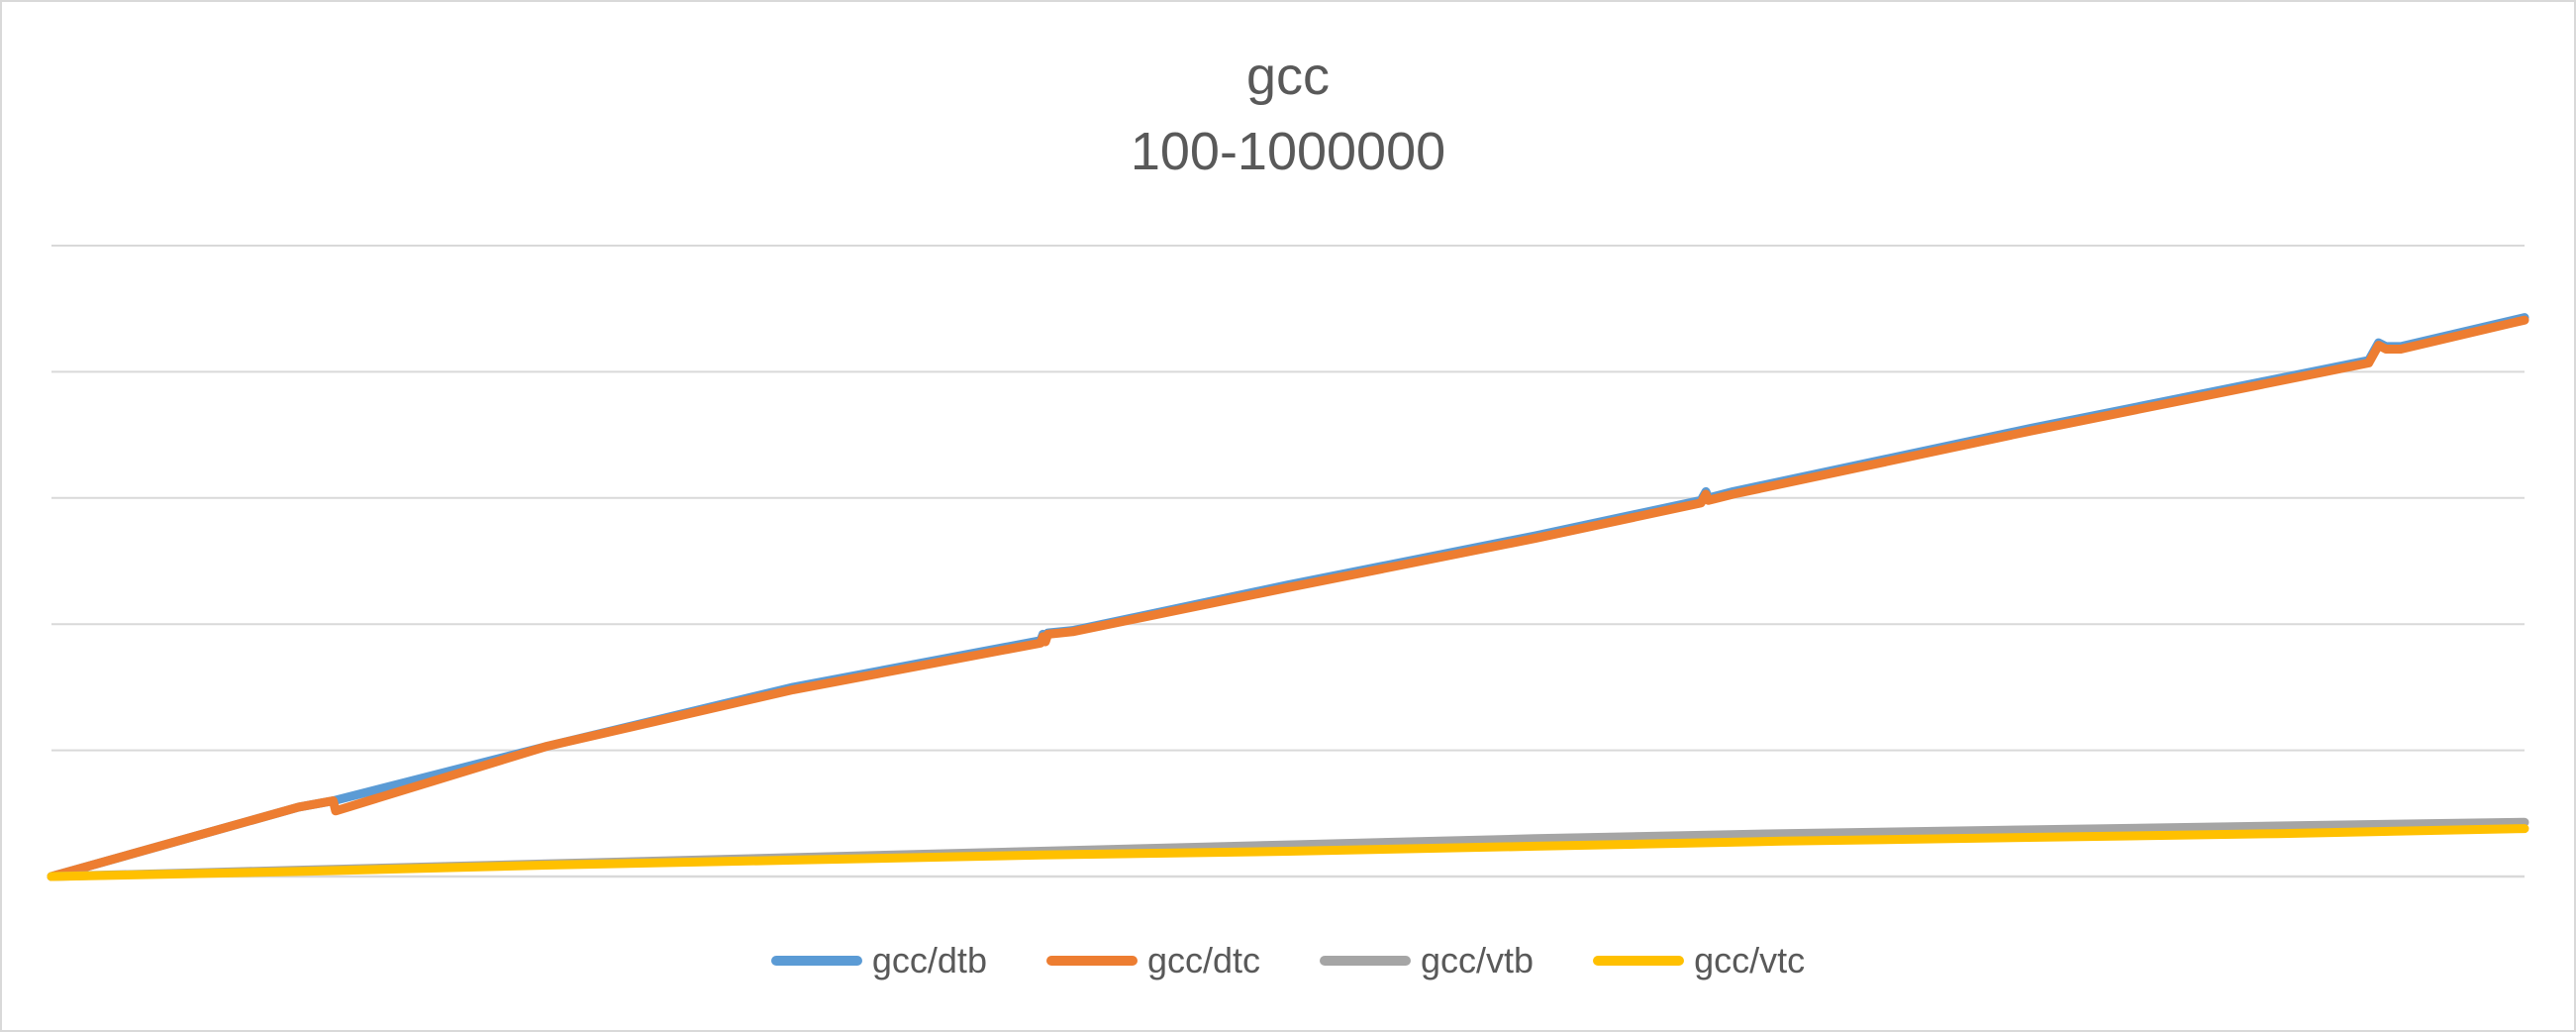 This screenshot has width=2576, height=1032. I want to click on legend-item: gcc/vtb, so click(1427, 960).